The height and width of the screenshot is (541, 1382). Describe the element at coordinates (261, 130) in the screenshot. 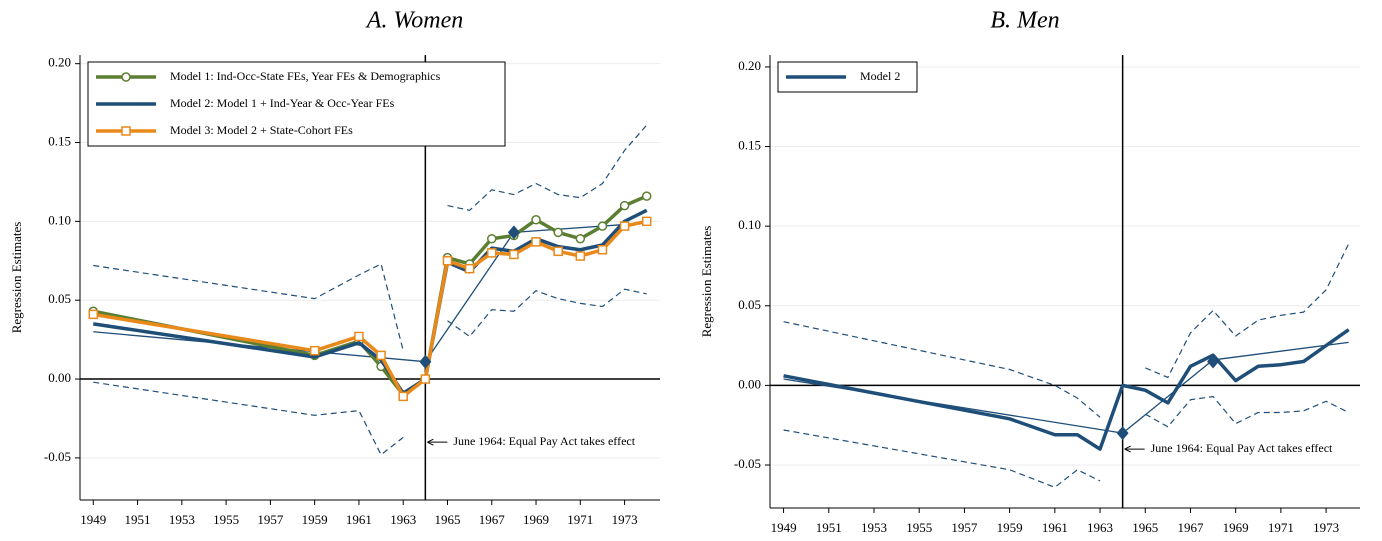

I see `legend-label: Model 3: Model 2 + State-Cohort FEs` at that location.